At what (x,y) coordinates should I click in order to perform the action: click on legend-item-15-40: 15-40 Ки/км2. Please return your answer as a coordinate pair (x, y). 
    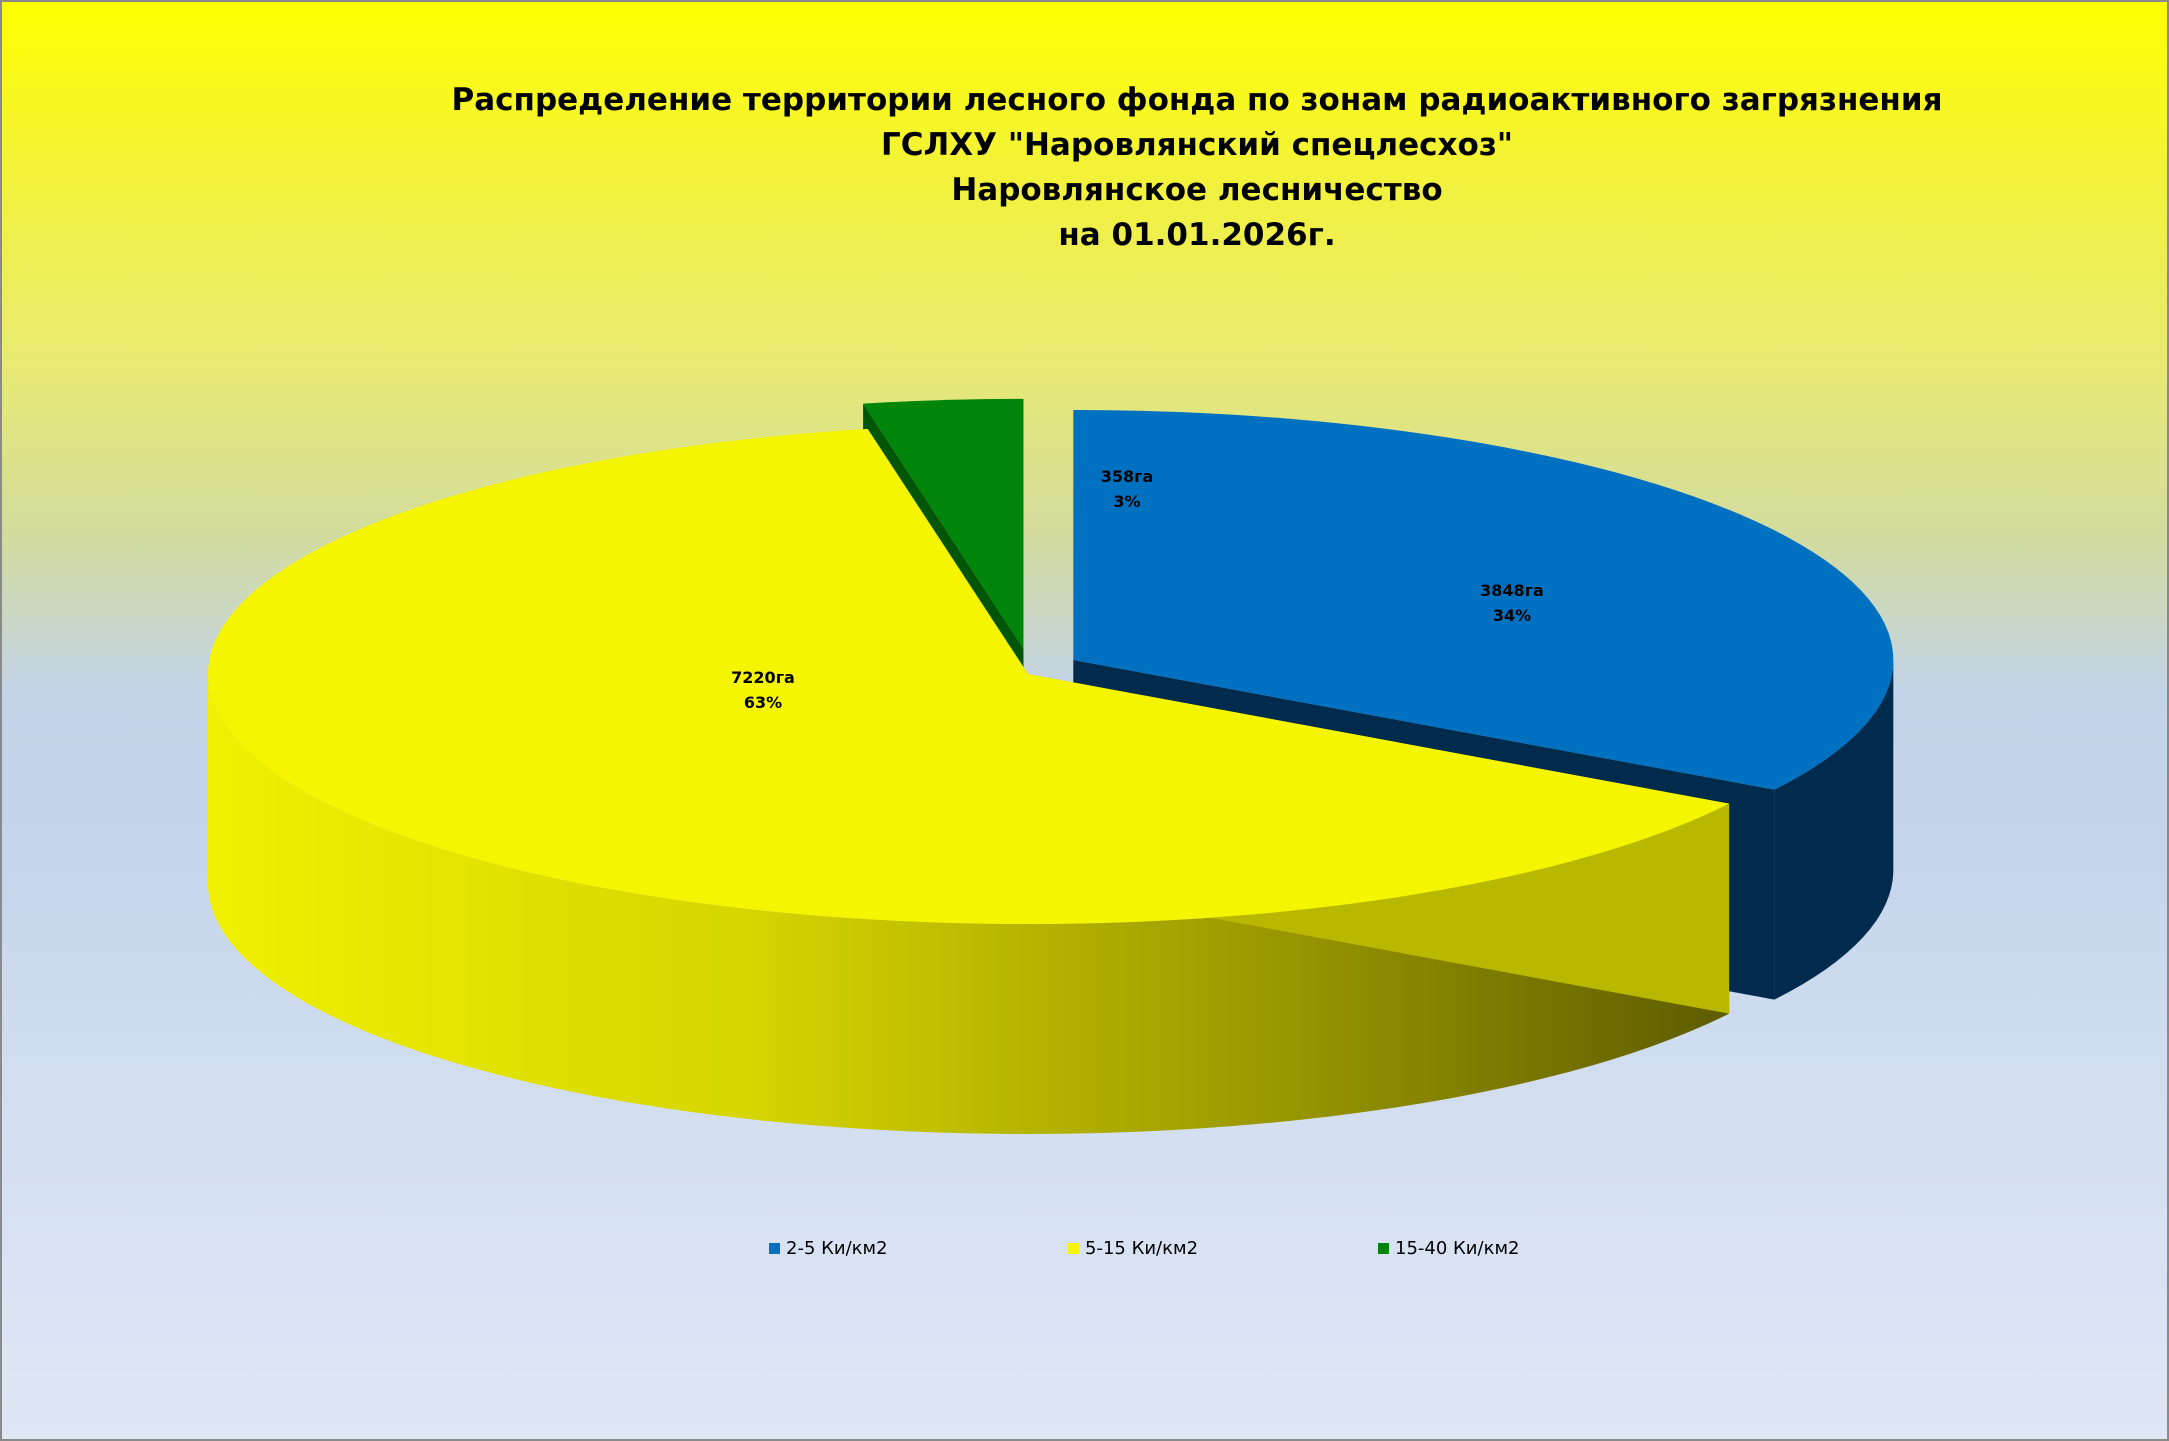
    Looking at the image, I should click on (1448, 1248).